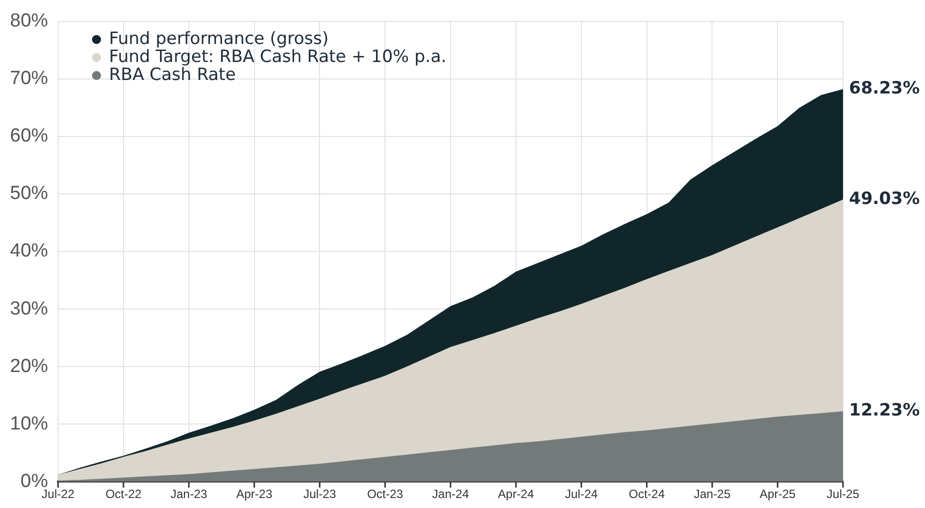 The height and width of the screenshot is (508, 925). I want to click on x-tick-label: Jul-23, so click(319, 494).